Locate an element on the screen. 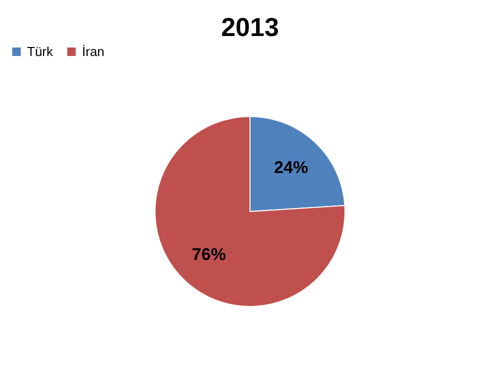 The width and height of the screenshot is (500, 385). data-label: 24% is located at coordinates (291, 167).